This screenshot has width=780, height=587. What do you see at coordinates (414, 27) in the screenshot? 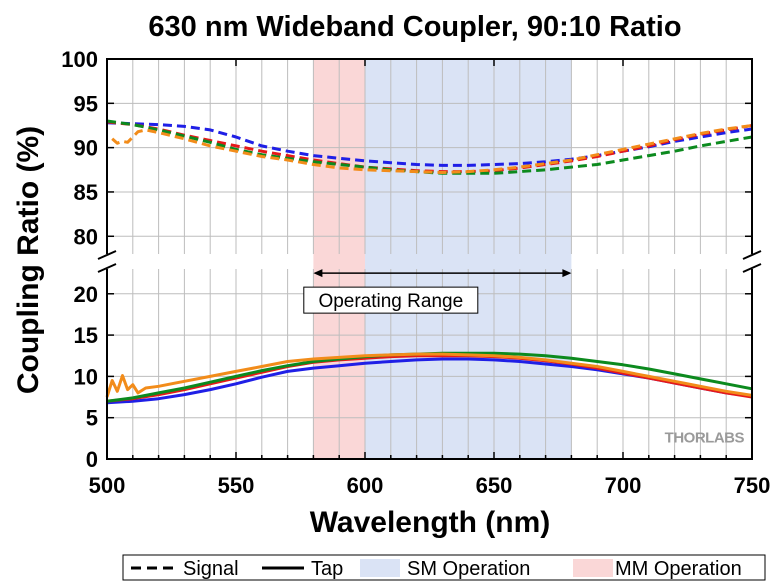
I see `chart-title: 630 nm Wideband Coupler, 90:10 Ratio` at bounding box center [414, 27].